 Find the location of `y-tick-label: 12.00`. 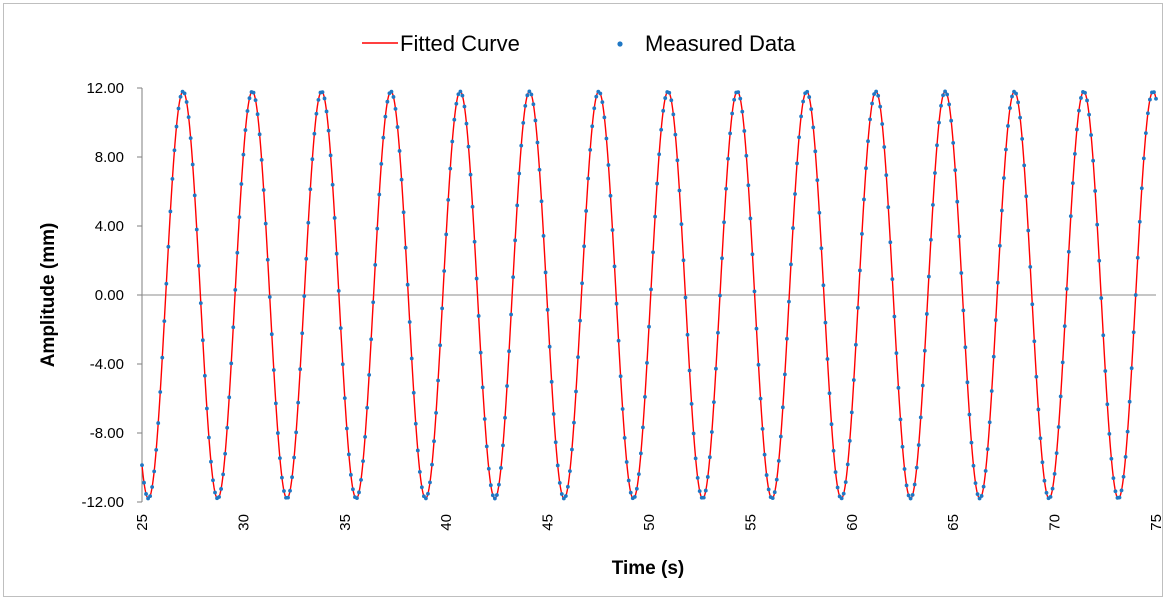

y-tick-label: 12.00 is located at coordinates (105, 88).